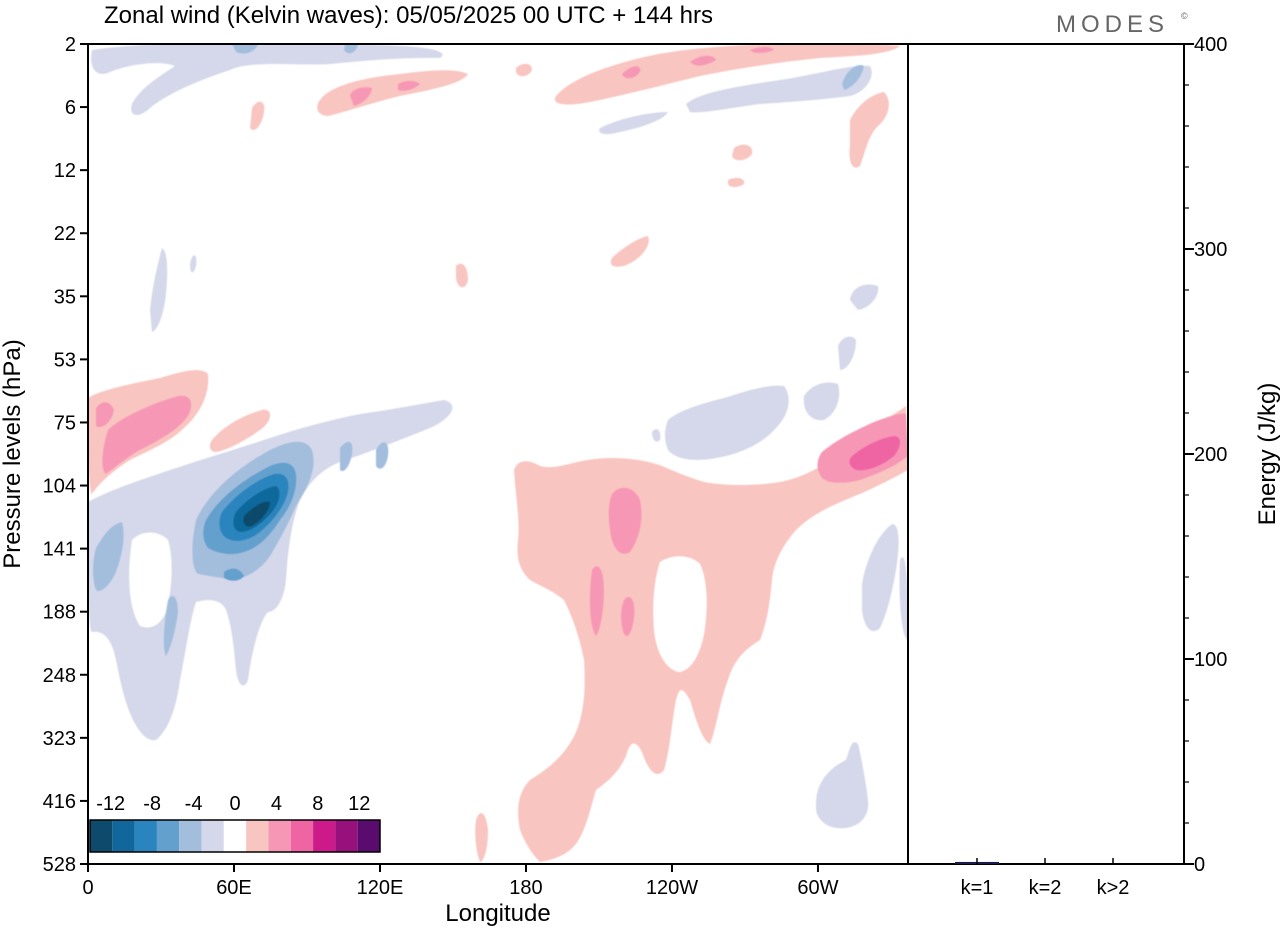 The width and height of the screenshot is (1280, 930). What do you see at coordinates (65, 234) in the screenshot?
I see `y-tick-label: 22` at bounding box center [65, 234].